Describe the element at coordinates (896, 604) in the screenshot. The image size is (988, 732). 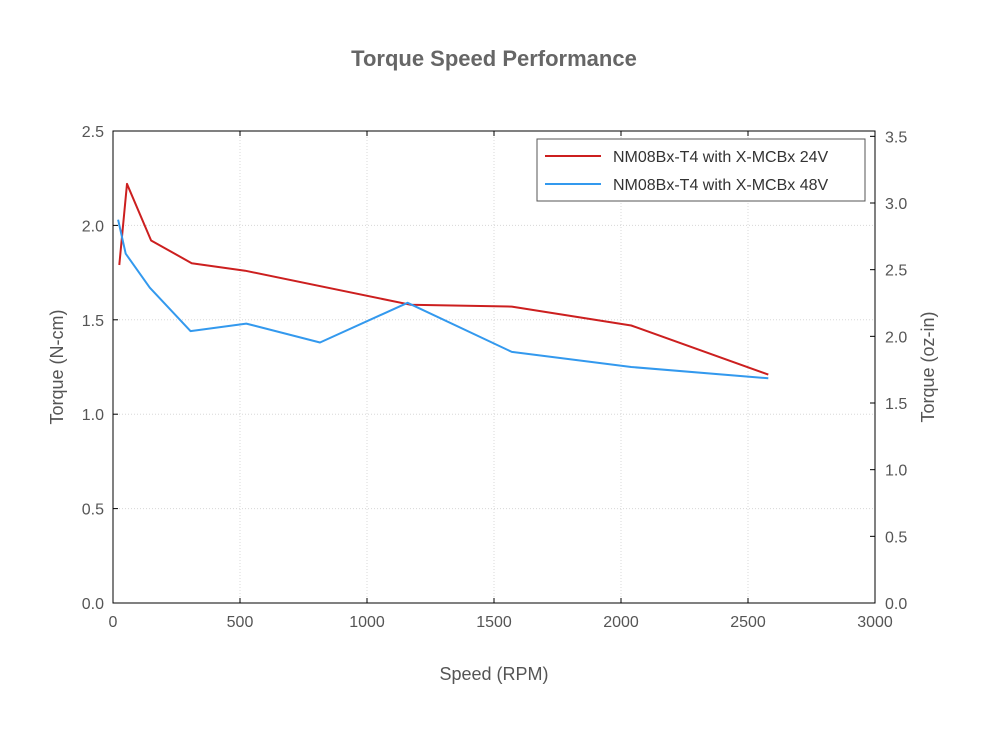
I see `y2-tick-label: 0.0` at that location.